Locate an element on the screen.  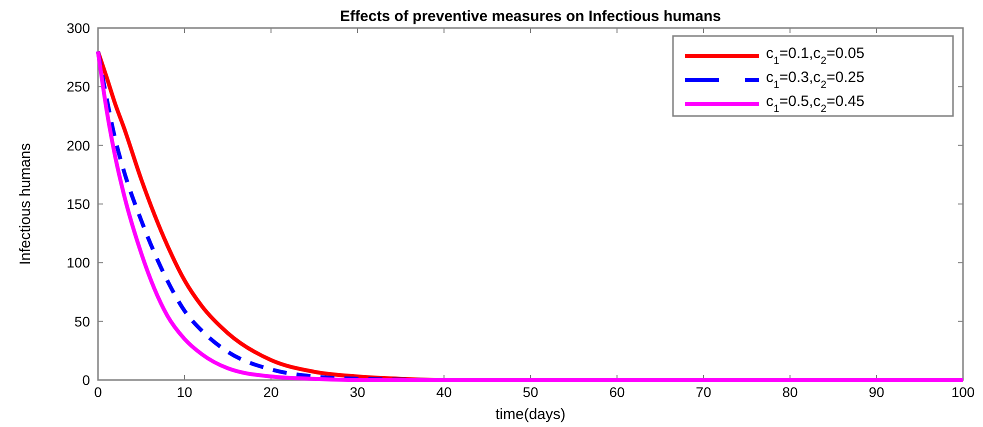
x-tick-label: 20 is located at coordinates (271, 392).